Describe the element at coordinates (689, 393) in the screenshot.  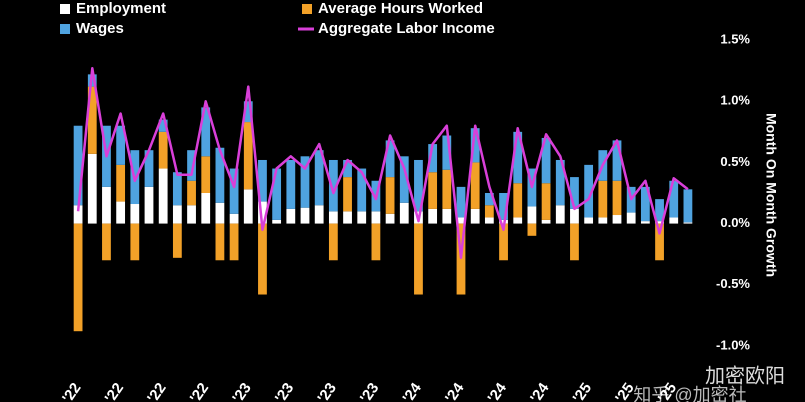
I see `watermark: 知乎 @加密社` at that location.